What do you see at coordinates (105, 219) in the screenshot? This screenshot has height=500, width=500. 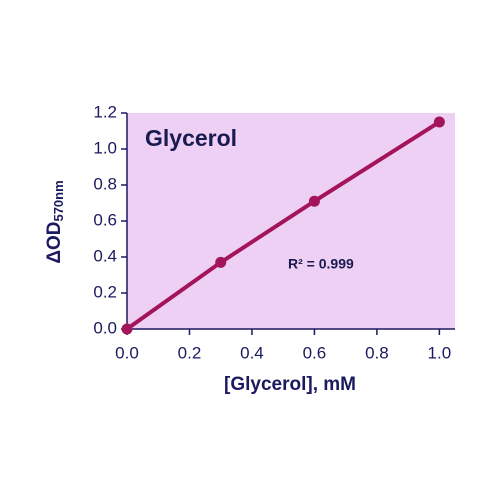 I see `y-tick-label: 0.6` at bounding box center [105, 219].